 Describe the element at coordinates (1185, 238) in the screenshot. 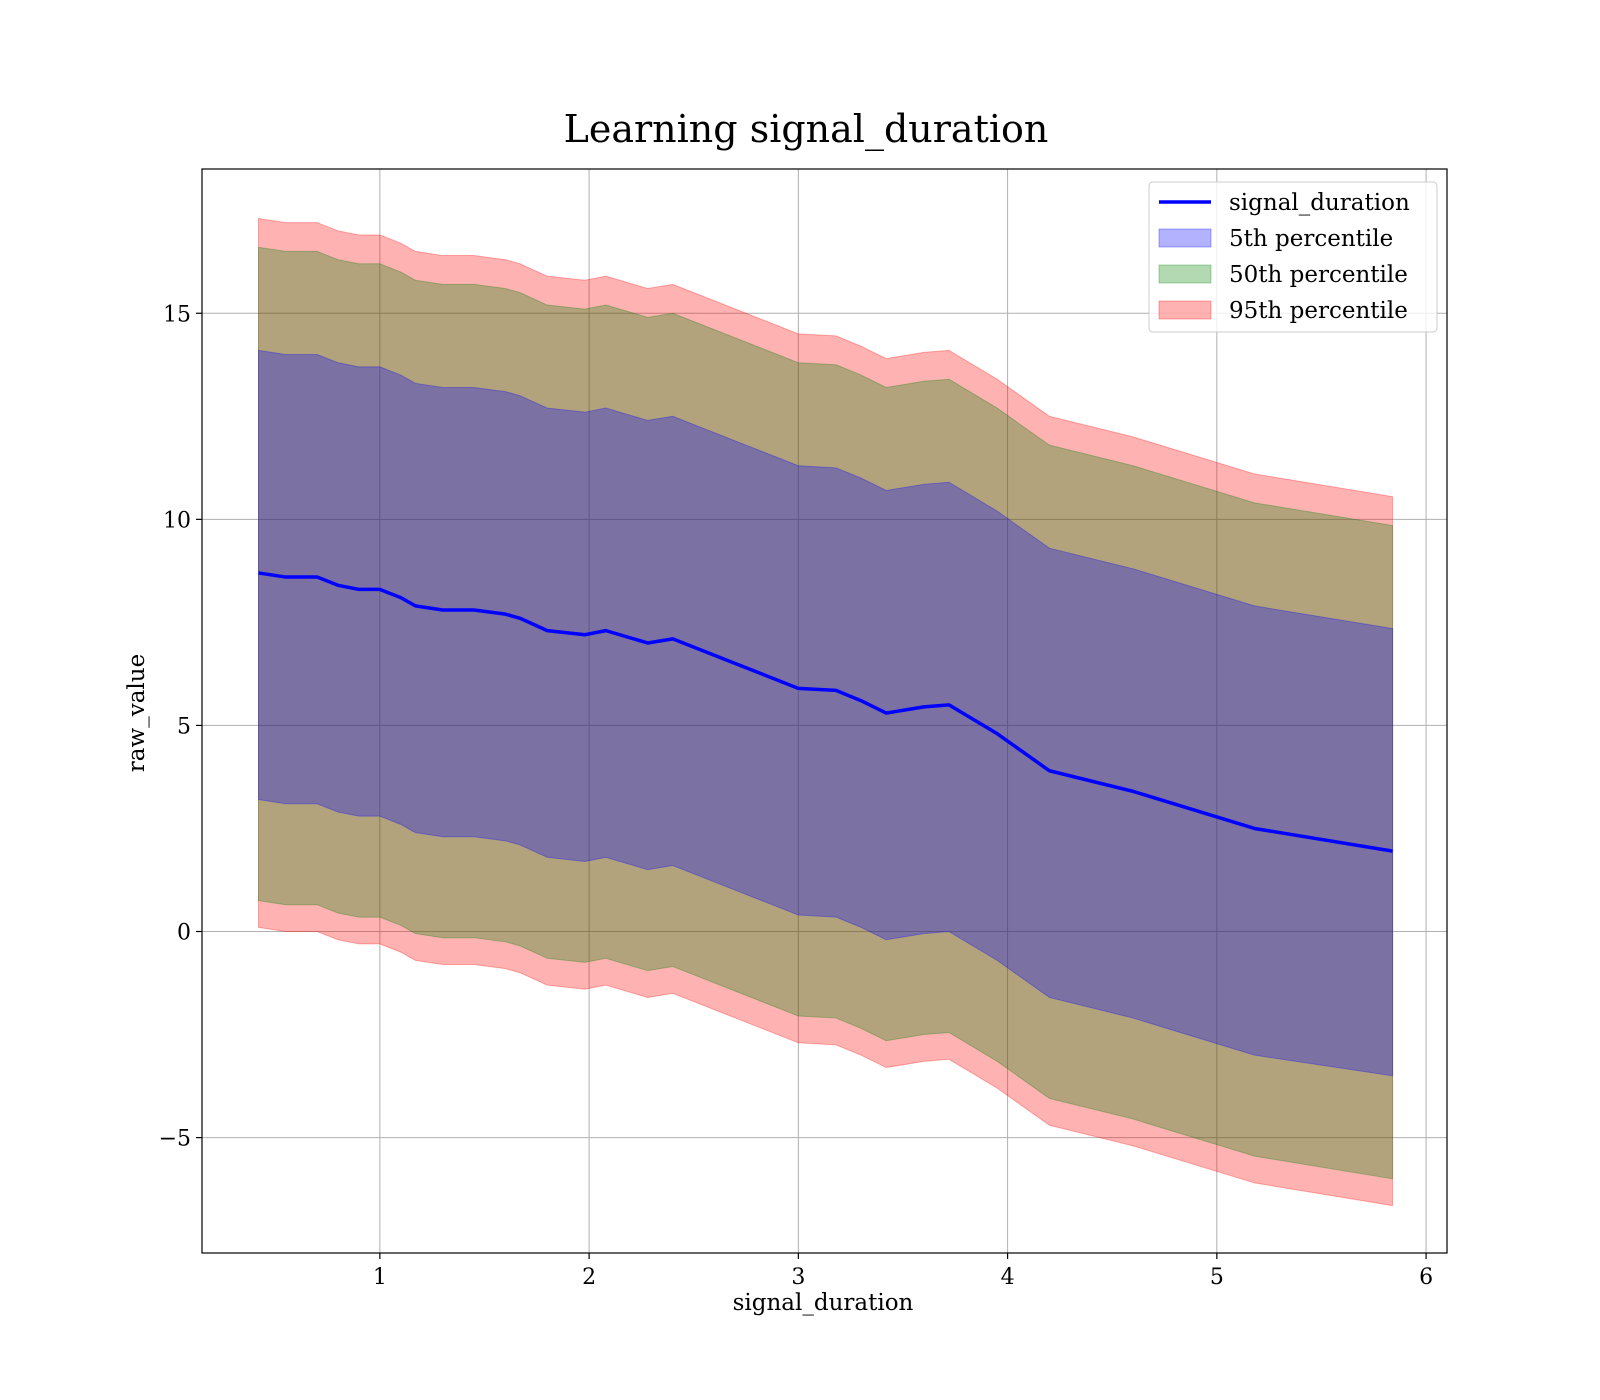

I see `legend-swatch-5th-percentile` at that location.